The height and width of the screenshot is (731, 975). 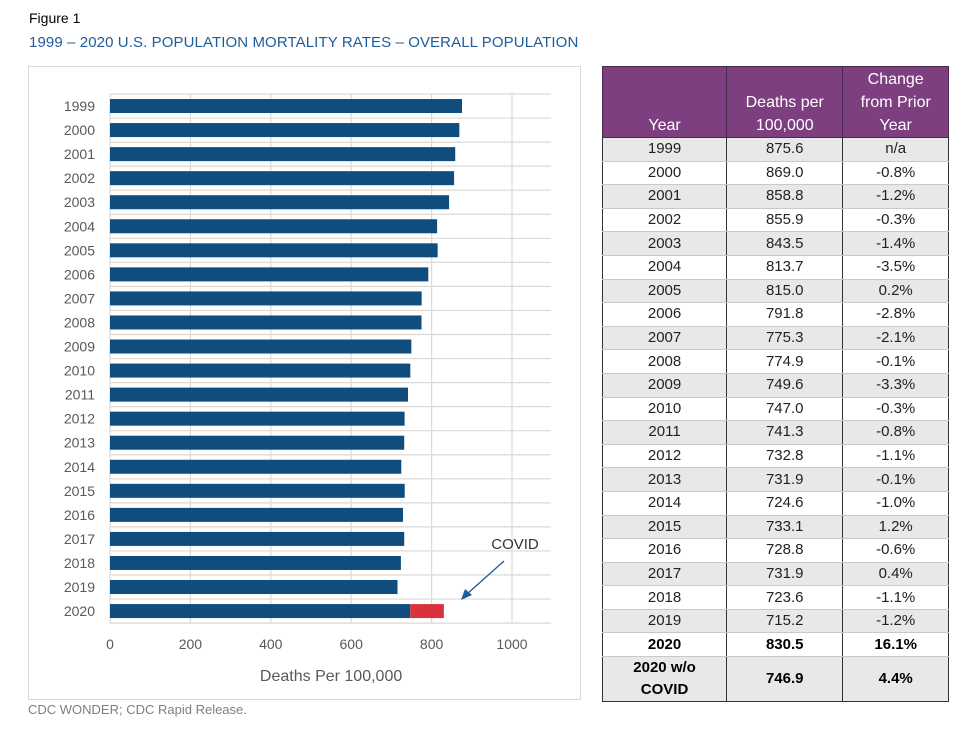 What do you see at coordinates (895, 550) in the screenshot?
I see `cell-change: -0.6%` at bounding box center [895, 550].